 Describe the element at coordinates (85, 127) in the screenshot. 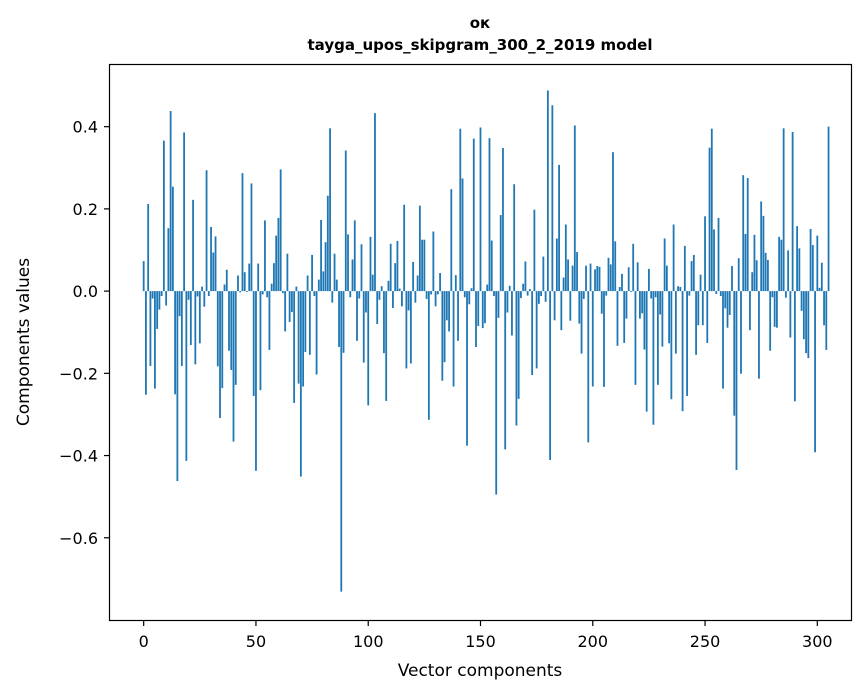

I see `y-tick-label: 0.4` at that location.